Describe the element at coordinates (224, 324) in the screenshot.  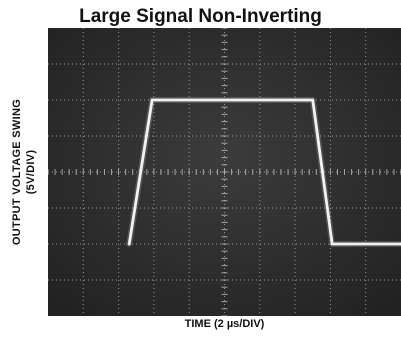
I see `x-axis-label: TIME (2 µs/DIV)` at that location.